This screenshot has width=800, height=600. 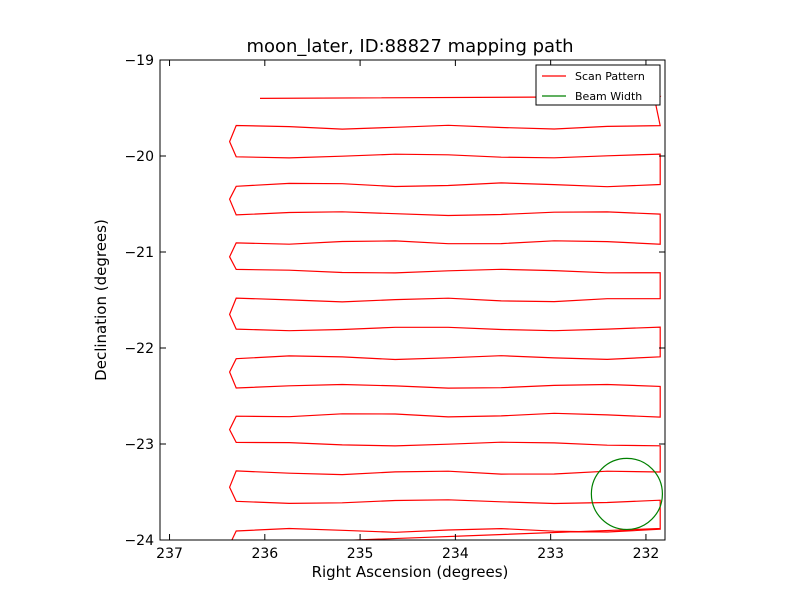 What do you see at coordinates (550, 554) in the screenshot?
I see `x-tick-label: 233` at bounding box center [550, 554].